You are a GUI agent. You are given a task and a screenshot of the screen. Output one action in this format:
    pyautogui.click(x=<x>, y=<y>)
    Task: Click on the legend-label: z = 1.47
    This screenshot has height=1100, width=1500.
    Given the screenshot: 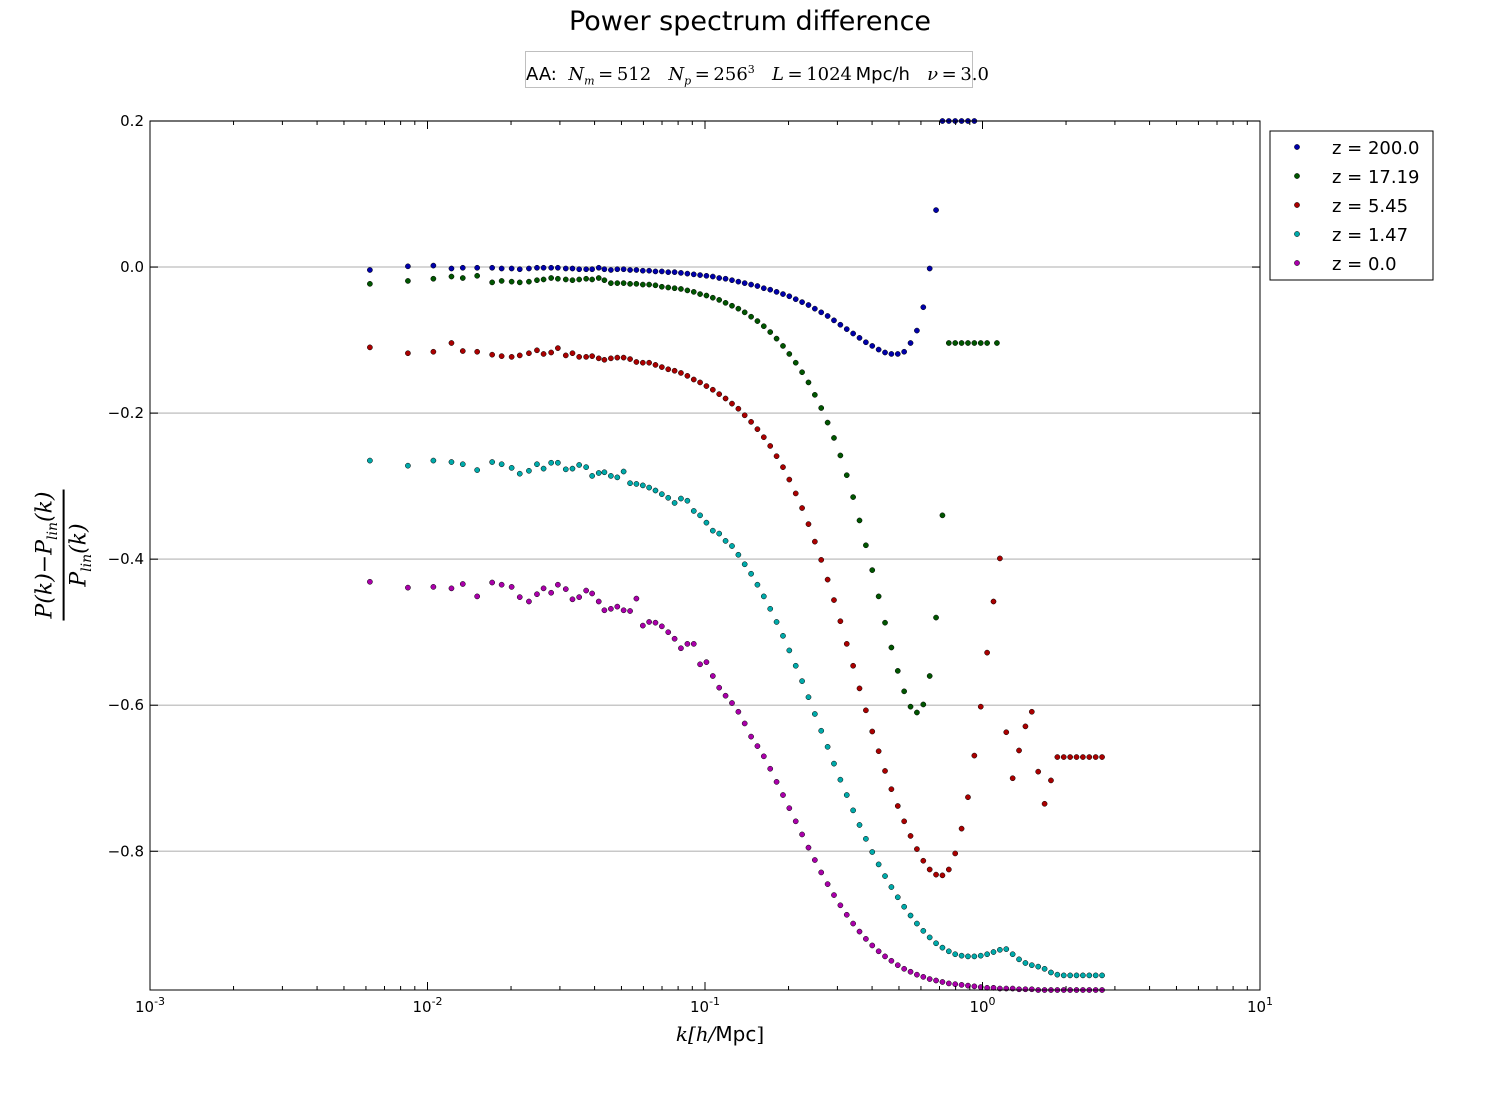 What is the action you would take?
    pyautogui.click(x=1370, y=235)
    